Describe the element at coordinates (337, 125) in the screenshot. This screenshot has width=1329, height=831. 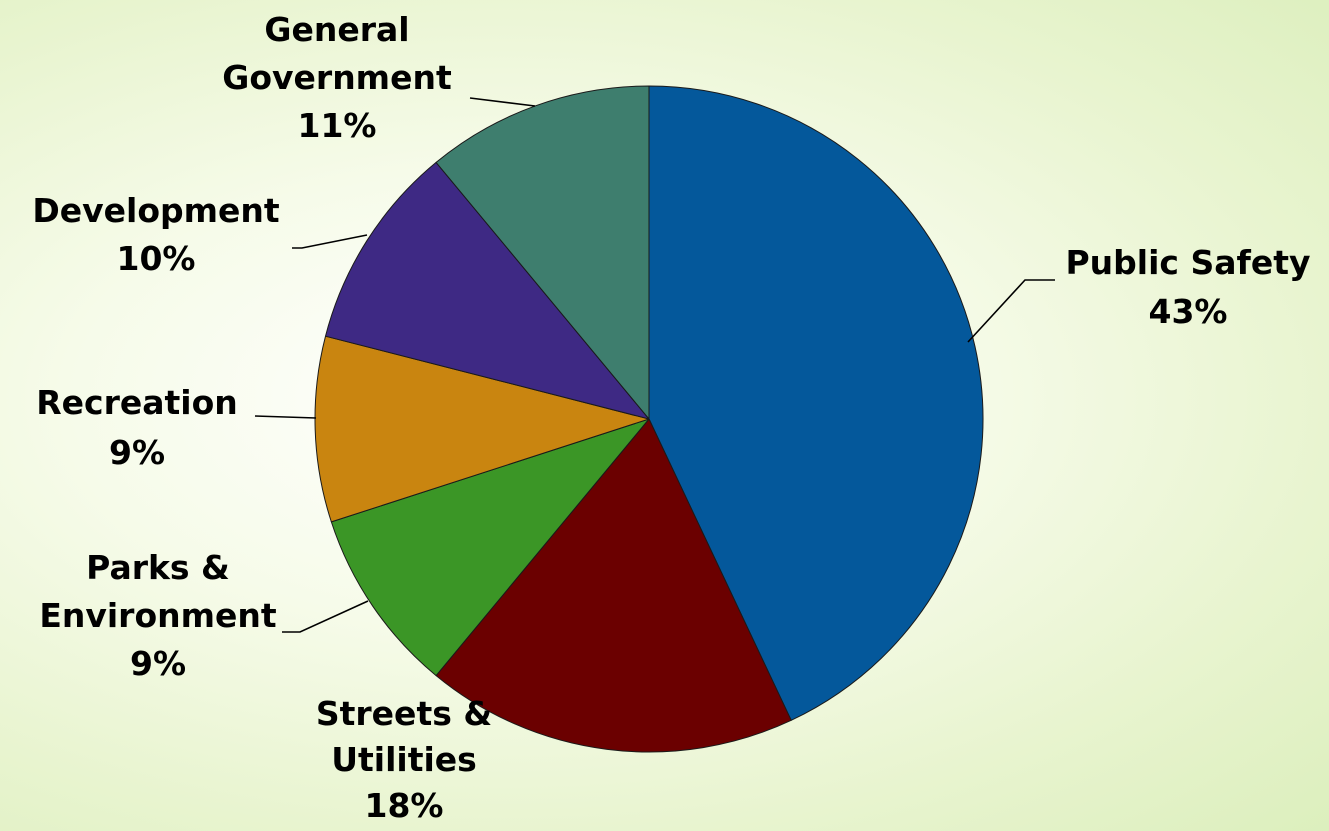
I see `slice-percent-label: 11%` at that location.